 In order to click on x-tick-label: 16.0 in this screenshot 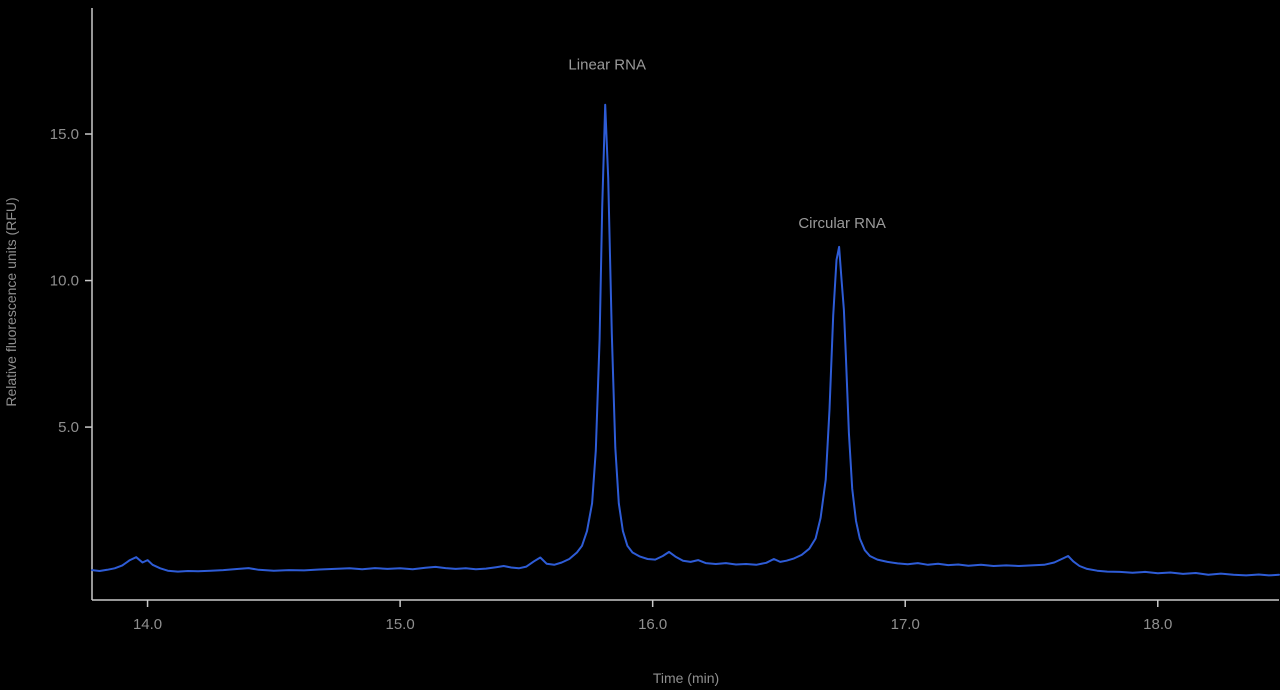, I will do `click(652, 624)`.